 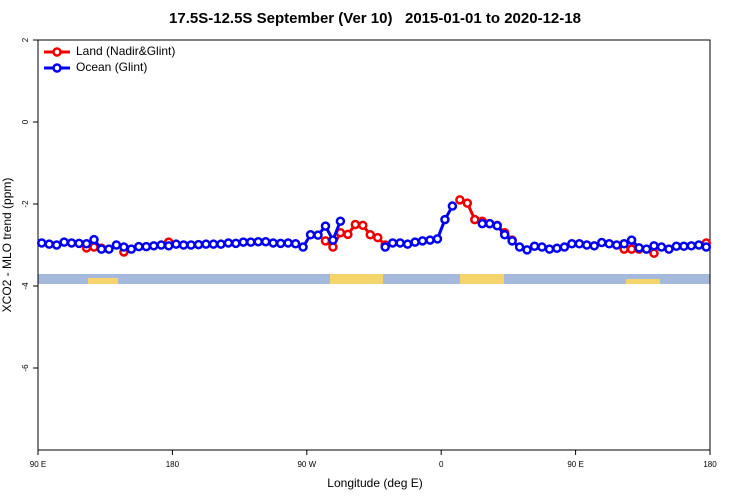 What do you see at coordinates (374, 483) in the screenshot?
I see `x-axis-label: Longitude (deg E)` at bounding box center [374, 483].